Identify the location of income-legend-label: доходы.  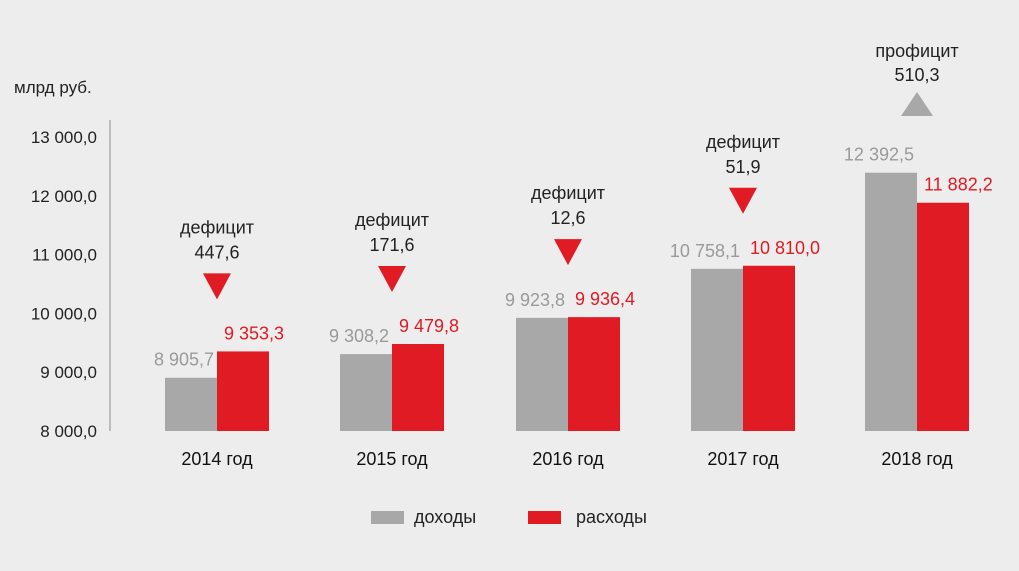
(445, 517).